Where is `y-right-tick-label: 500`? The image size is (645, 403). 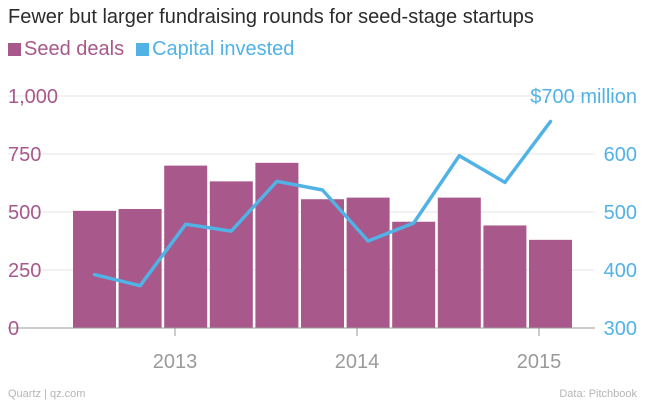
y-right-tick-label: 500 is located at coordinates (620, 213).